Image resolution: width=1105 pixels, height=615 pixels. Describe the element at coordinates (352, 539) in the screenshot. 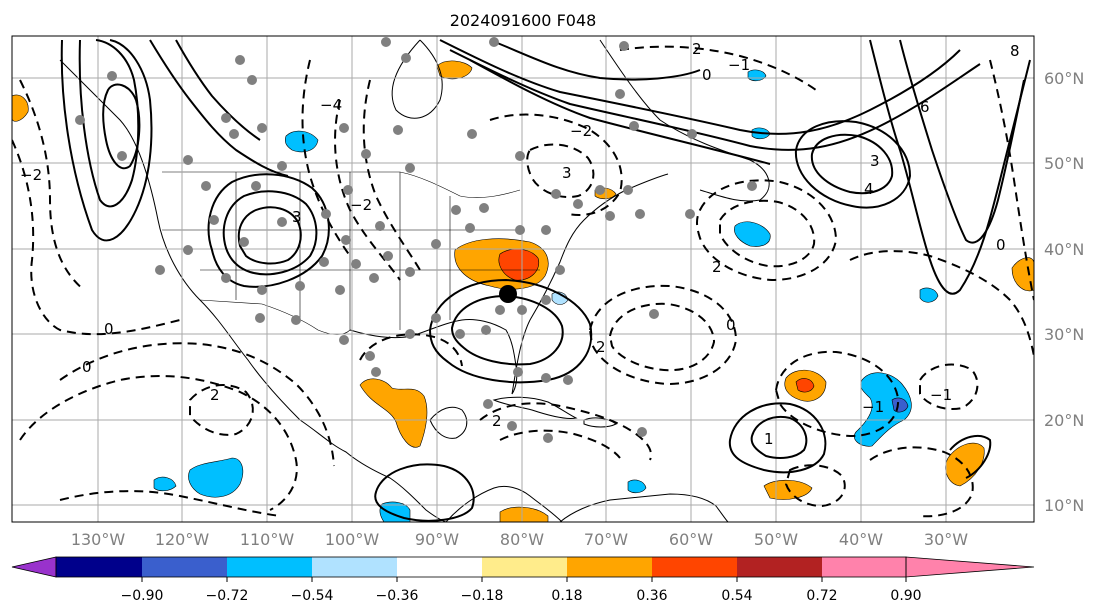

I see `lon-label: 100°W` at that location.